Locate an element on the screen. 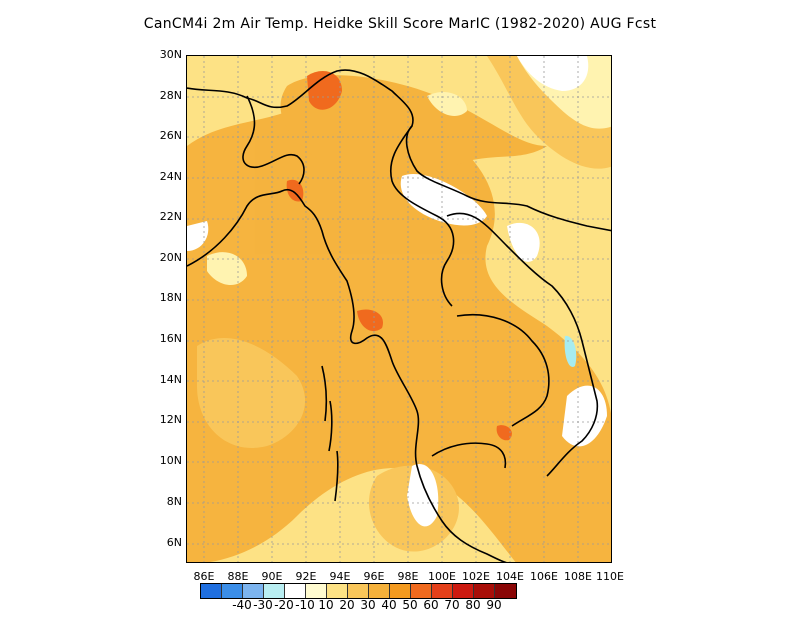  lon-label: 110E is located at coordinates (610, 576).